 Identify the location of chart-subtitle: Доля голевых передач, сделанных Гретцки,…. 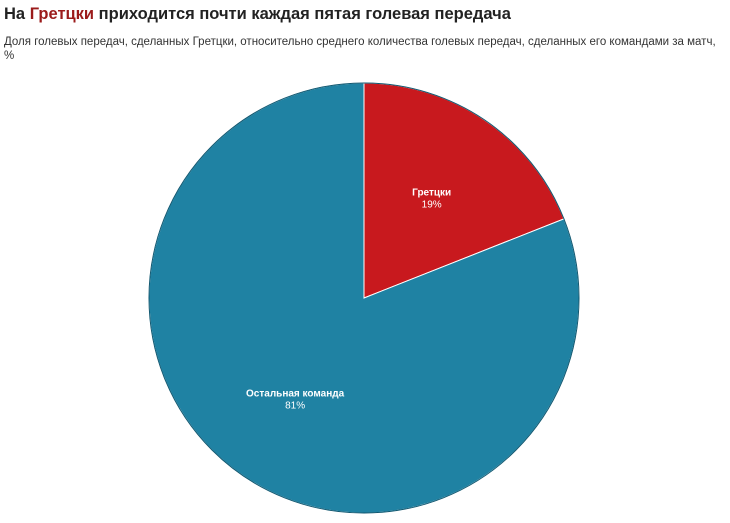
(360, 49).